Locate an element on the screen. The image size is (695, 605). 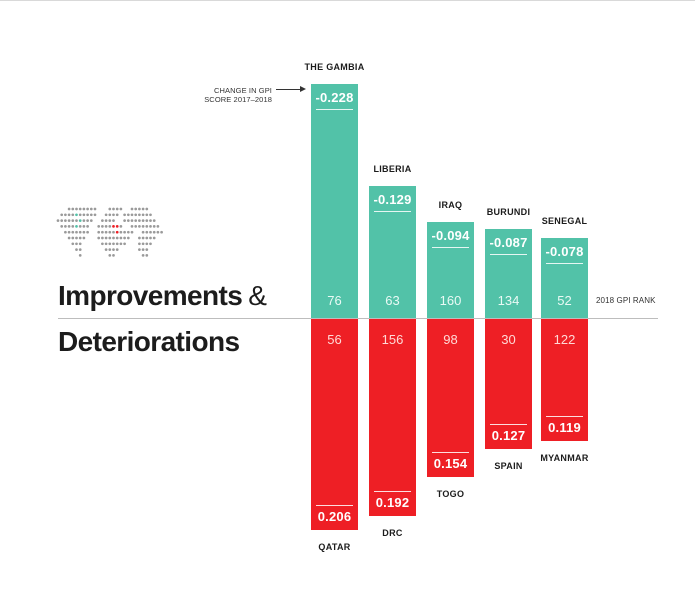
chart-baseline is located at coordinates (358, 318).